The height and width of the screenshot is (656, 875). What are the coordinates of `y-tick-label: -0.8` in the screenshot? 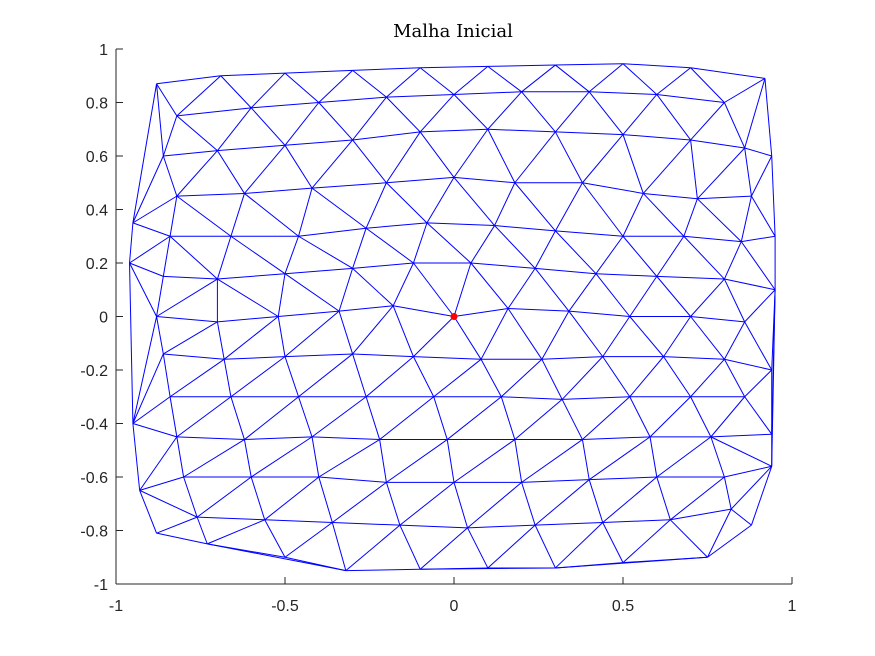 It's located at (94, 532).